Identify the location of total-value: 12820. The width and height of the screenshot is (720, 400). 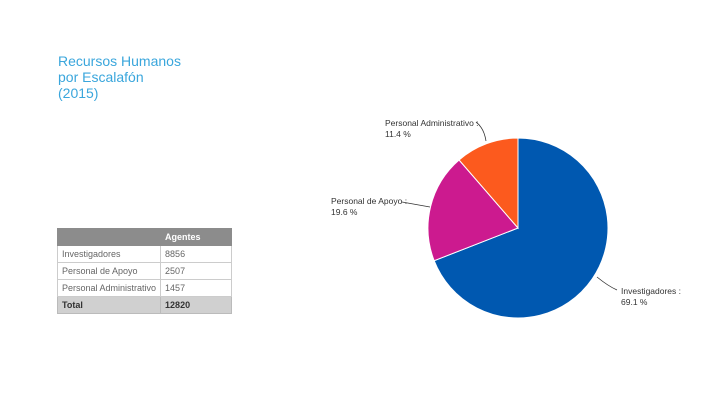
(196, 305).